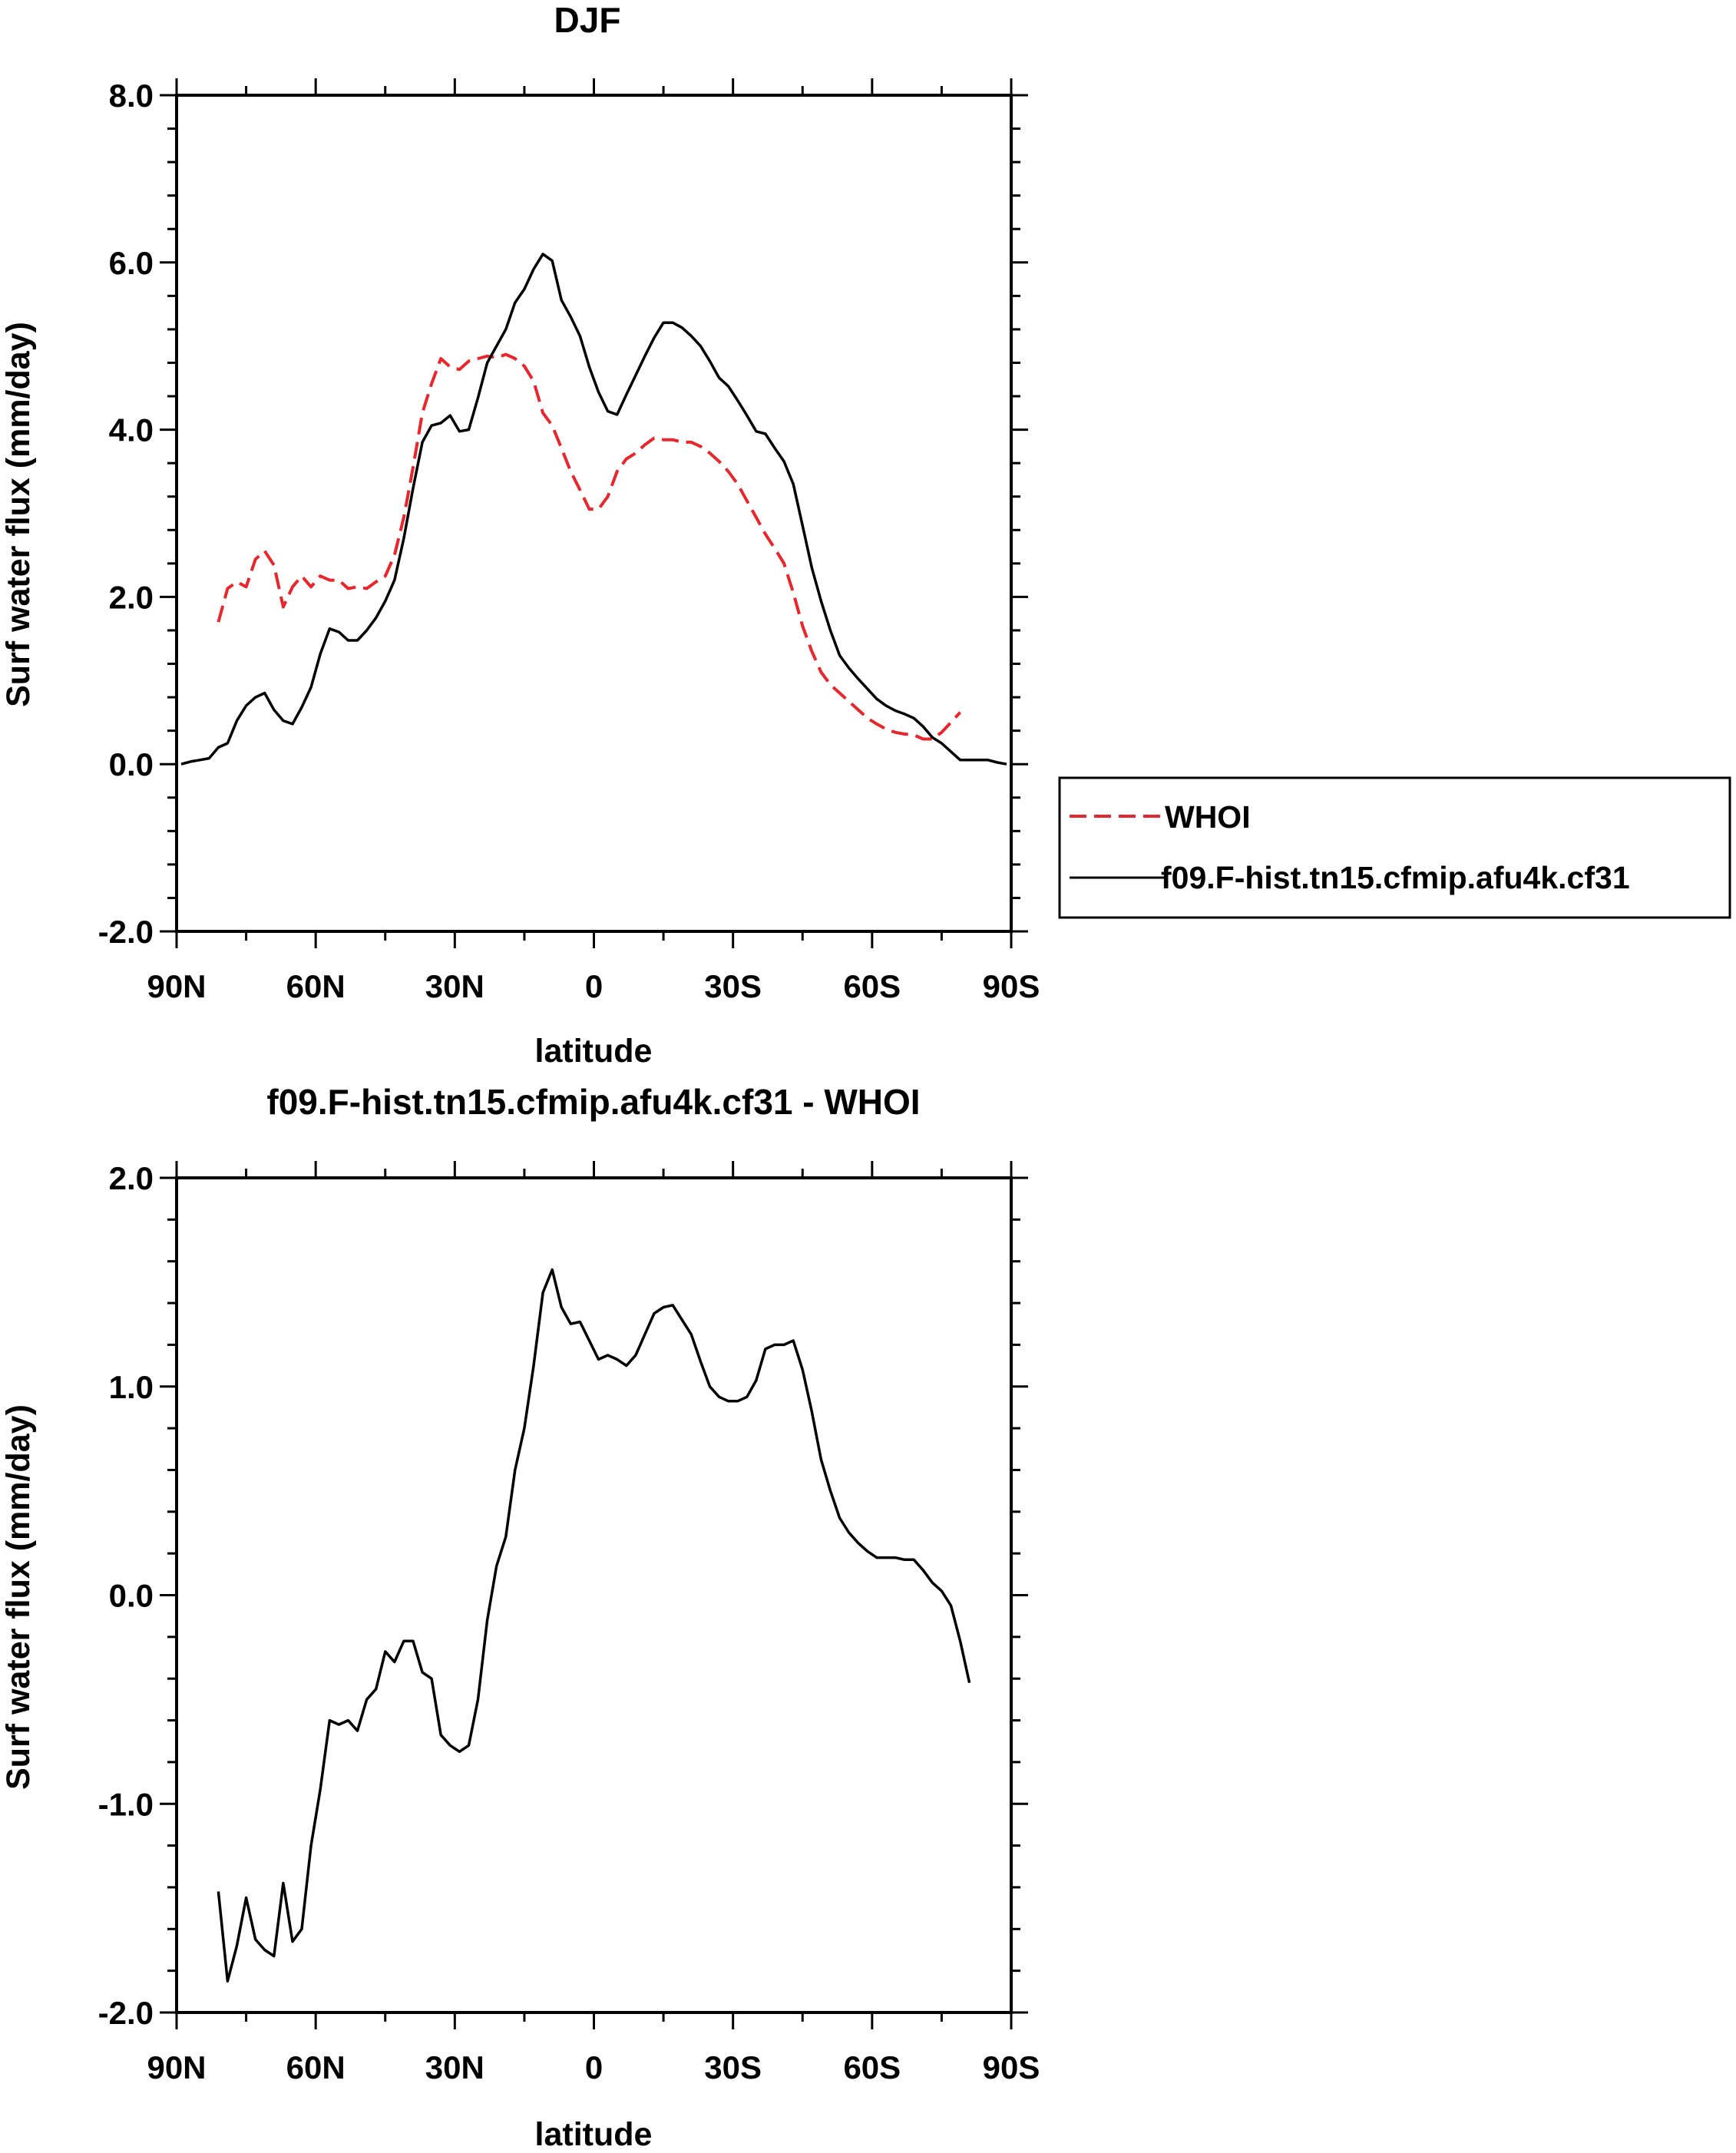  What do you see at coordinates (131, 1596) in the screenshot?
I see `bottom-y-tick-label: 0.0` at bounding box center [131, 1596].